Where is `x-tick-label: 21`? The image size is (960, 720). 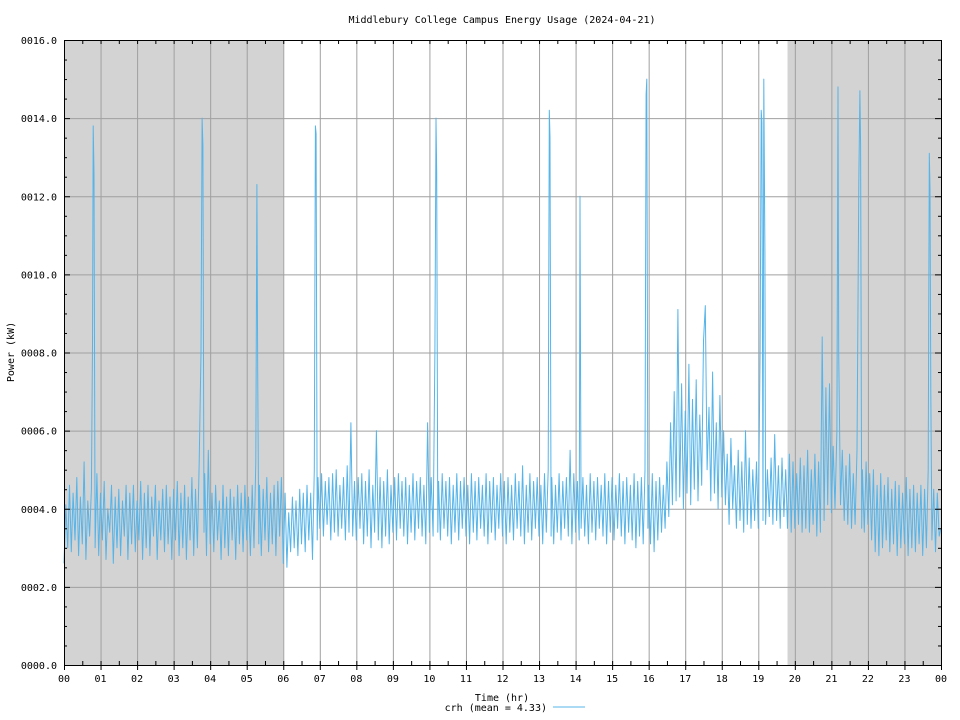
x-tick-label: 21 is located at coordinates (831, 679).